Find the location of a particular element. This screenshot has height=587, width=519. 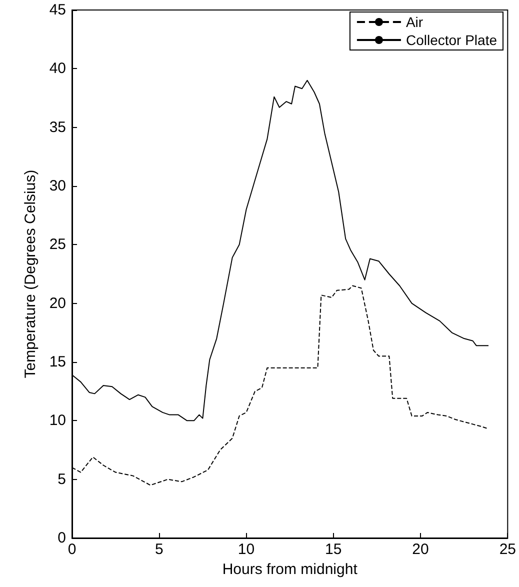

x-tick-label: 5 is located at coordinates (159, 549).